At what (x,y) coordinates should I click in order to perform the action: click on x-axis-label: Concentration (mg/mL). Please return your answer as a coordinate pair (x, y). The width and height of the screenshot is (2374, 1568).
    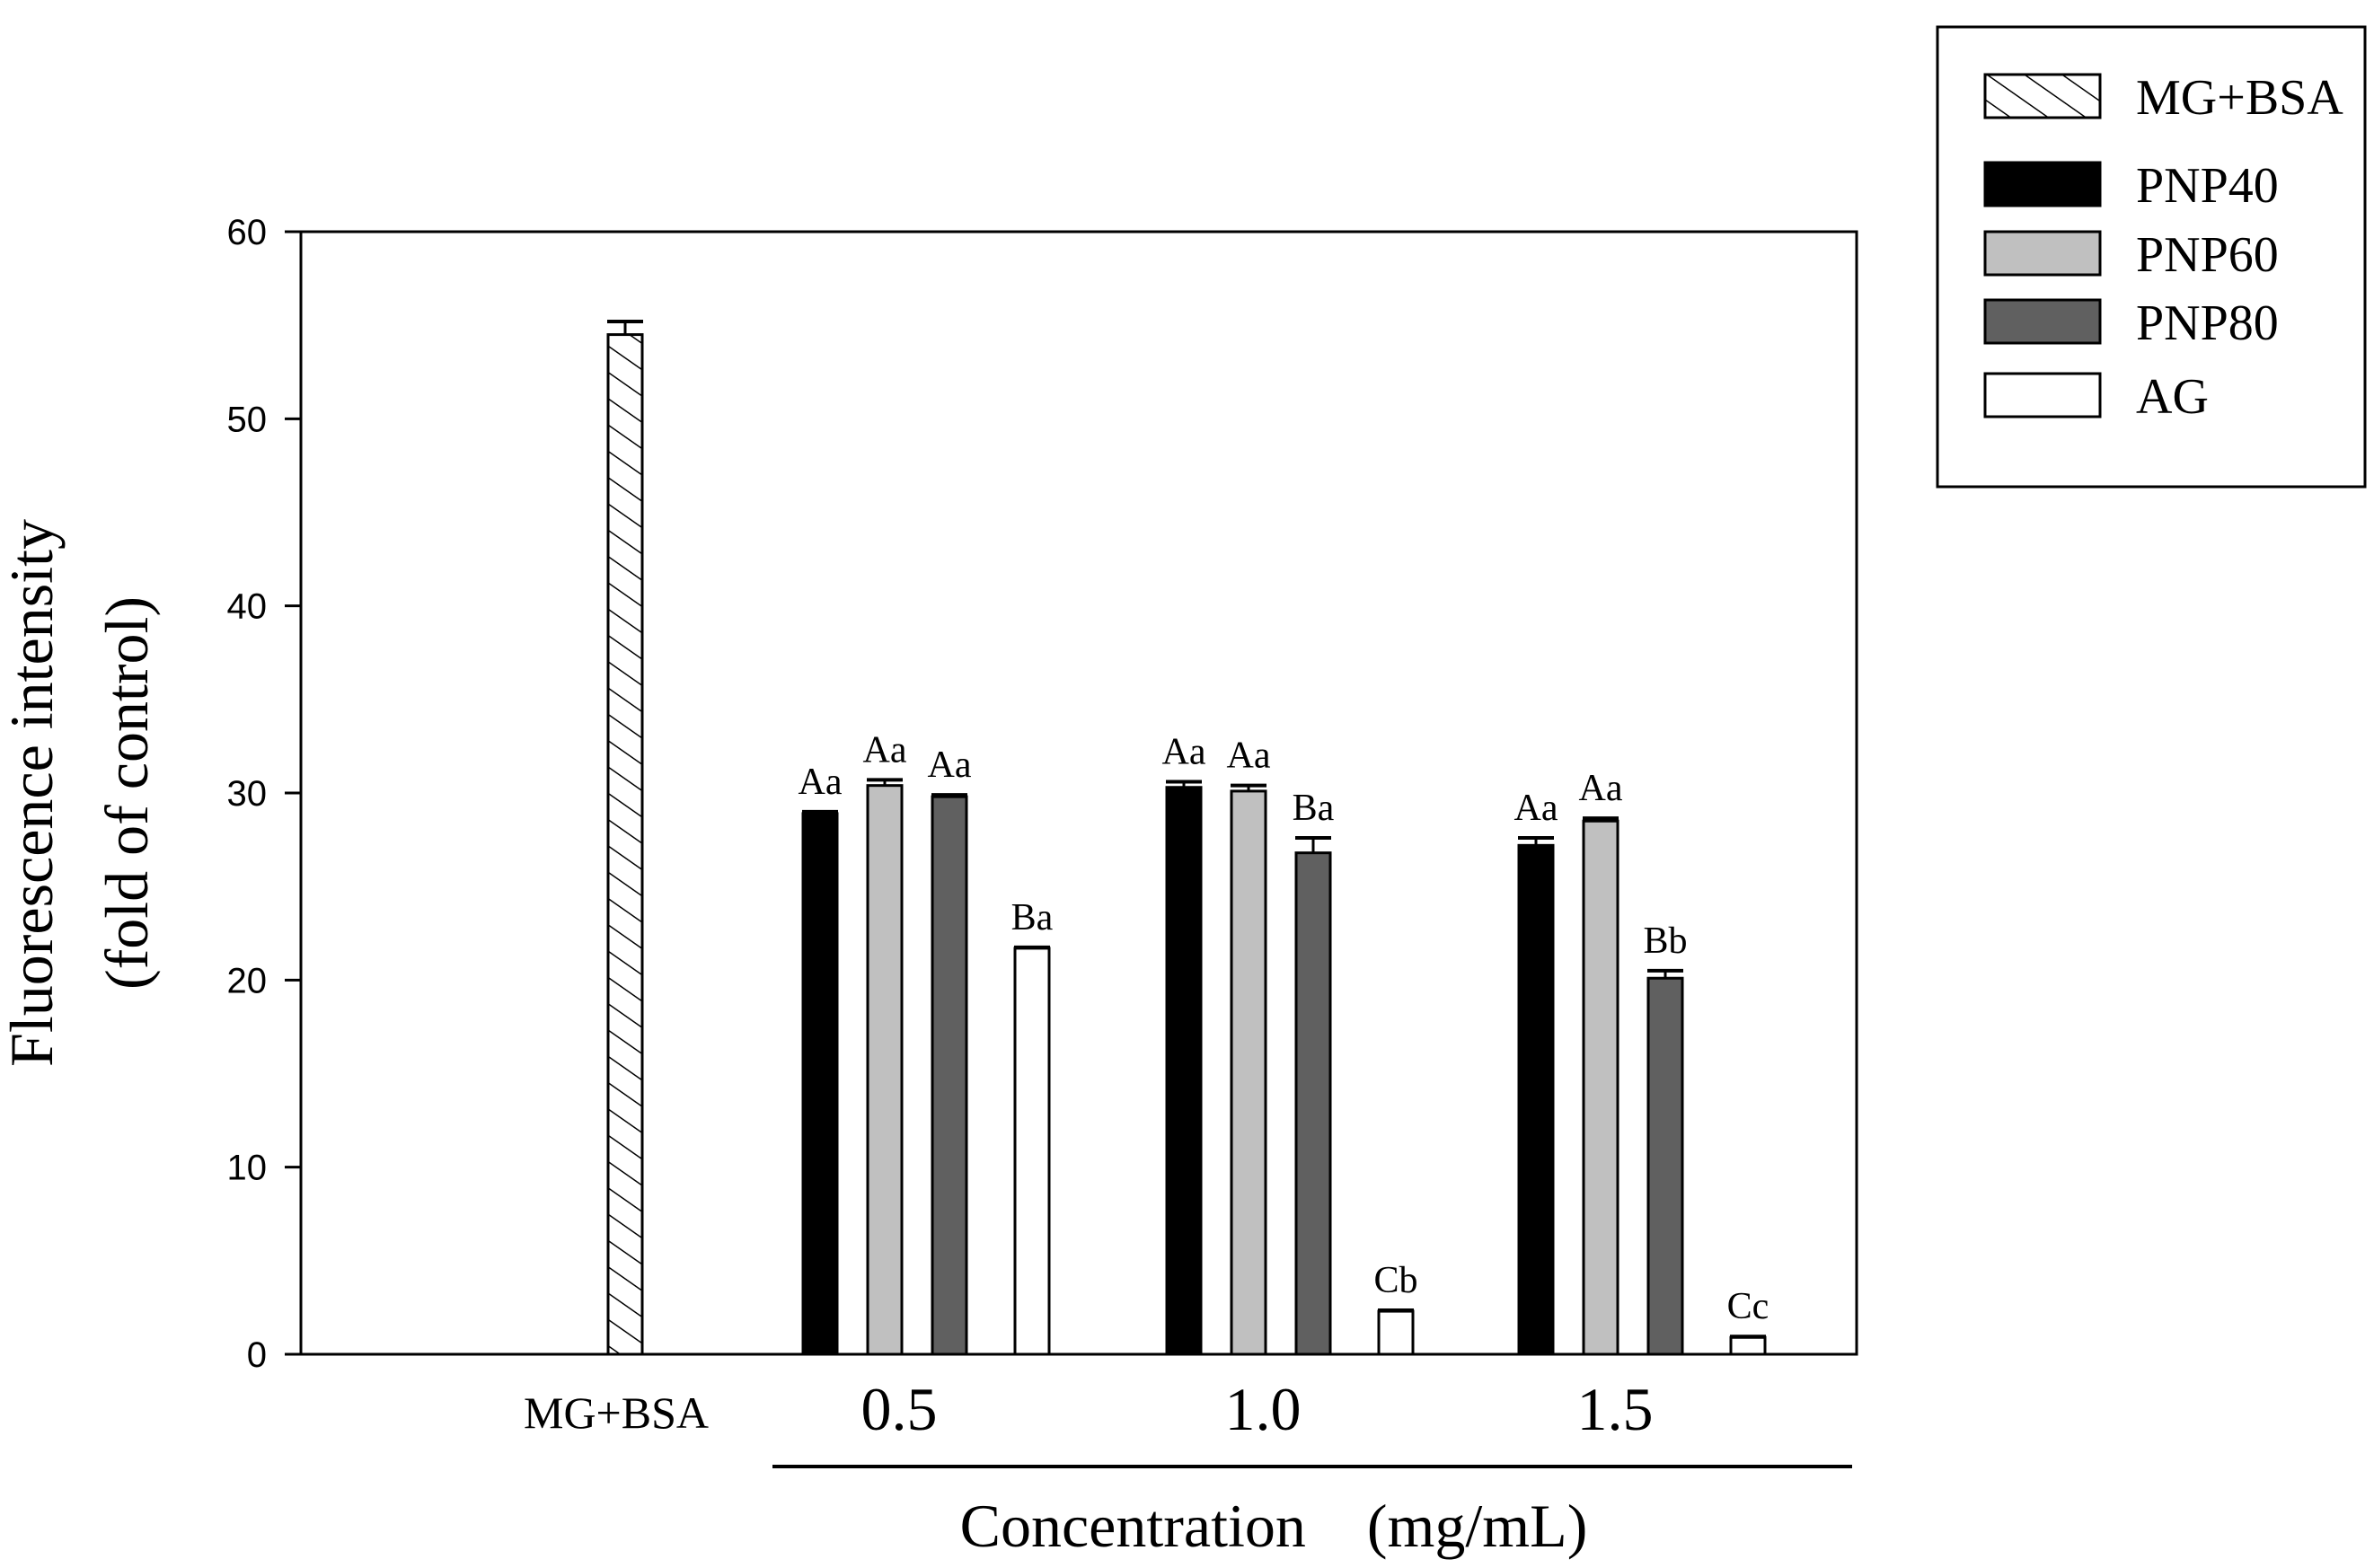
    Looking at the image, I should click on (1274, 1526).